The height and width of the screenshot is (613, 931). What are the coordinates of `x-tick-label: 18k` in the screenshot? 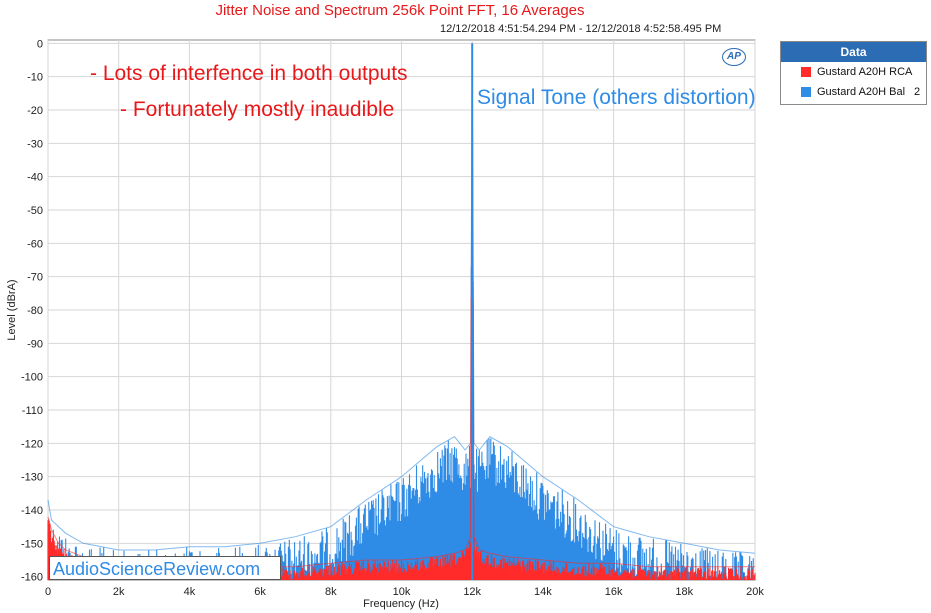 It's located at (684, 592).